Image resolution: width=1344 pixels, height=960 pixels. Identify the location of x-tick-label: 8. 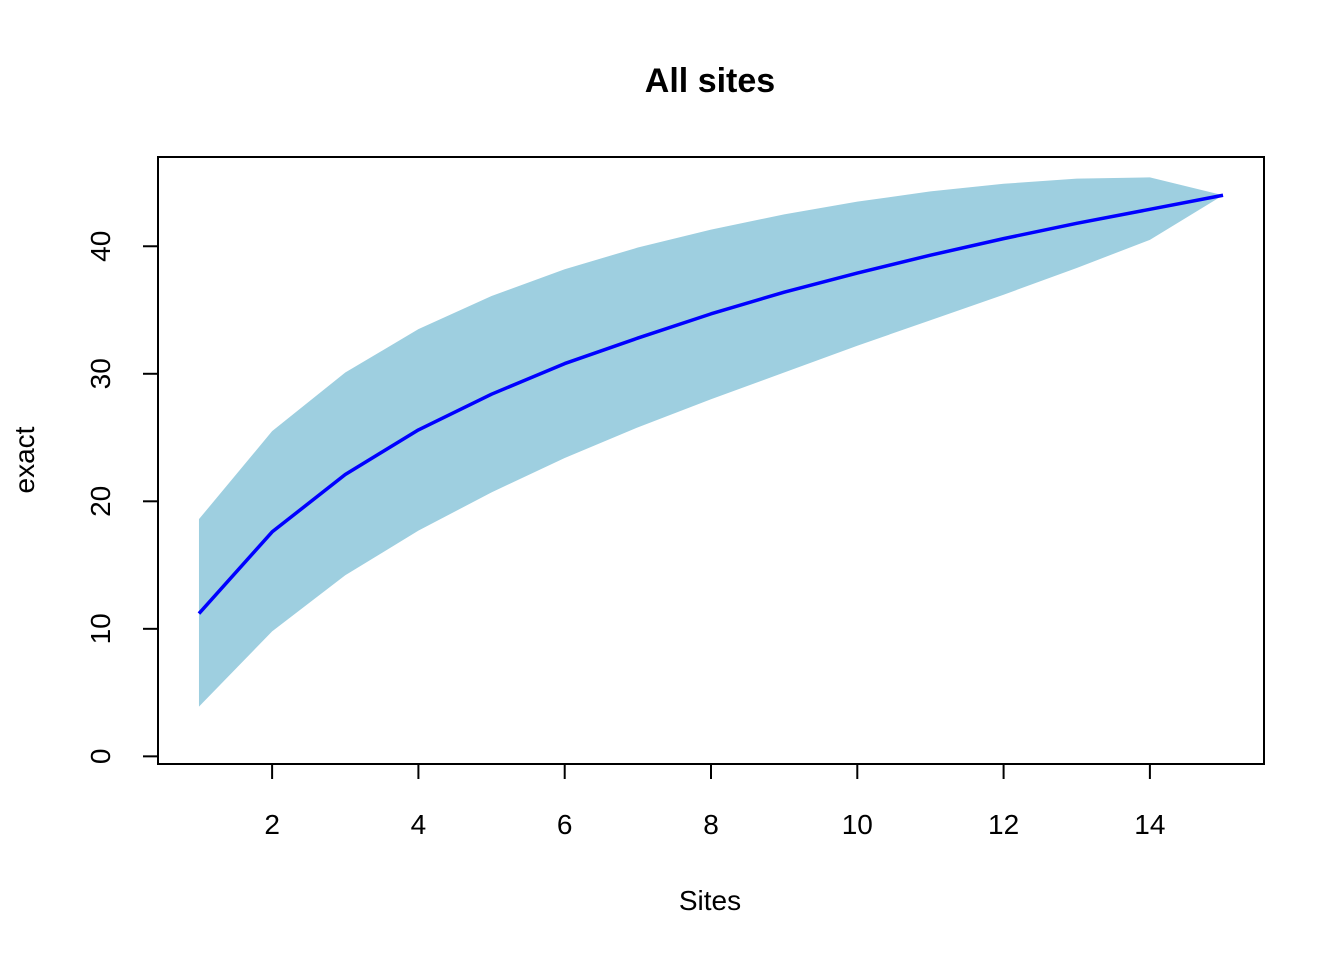
(711, 824).